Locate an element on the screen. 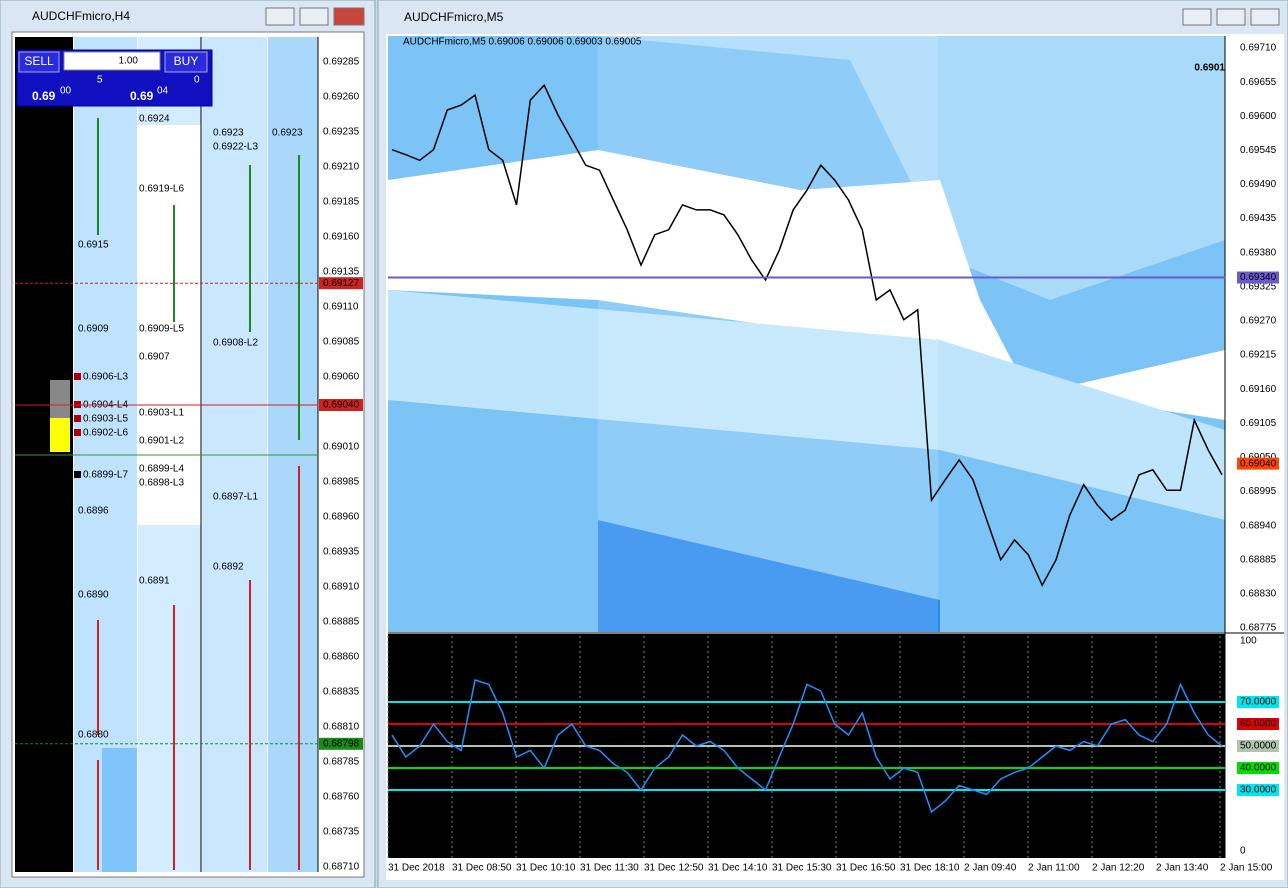  price-label: 0.69380 is located at coordinates (1258, 252).